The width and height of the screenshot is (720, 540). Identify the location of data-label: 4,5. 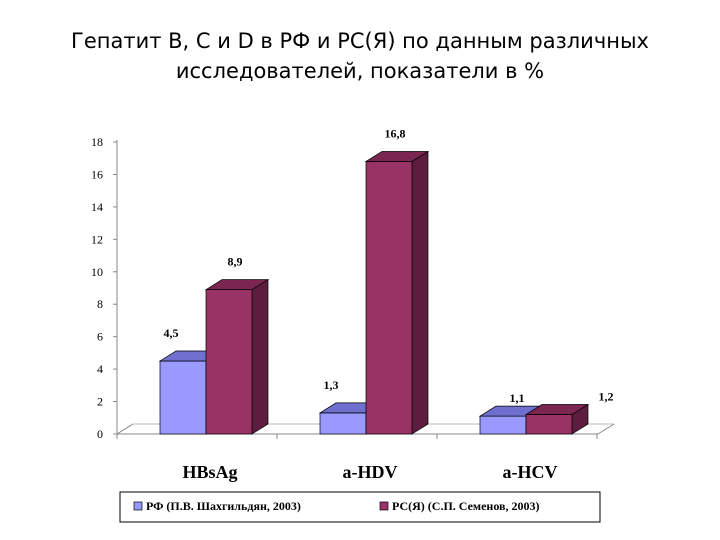
(171, 333).